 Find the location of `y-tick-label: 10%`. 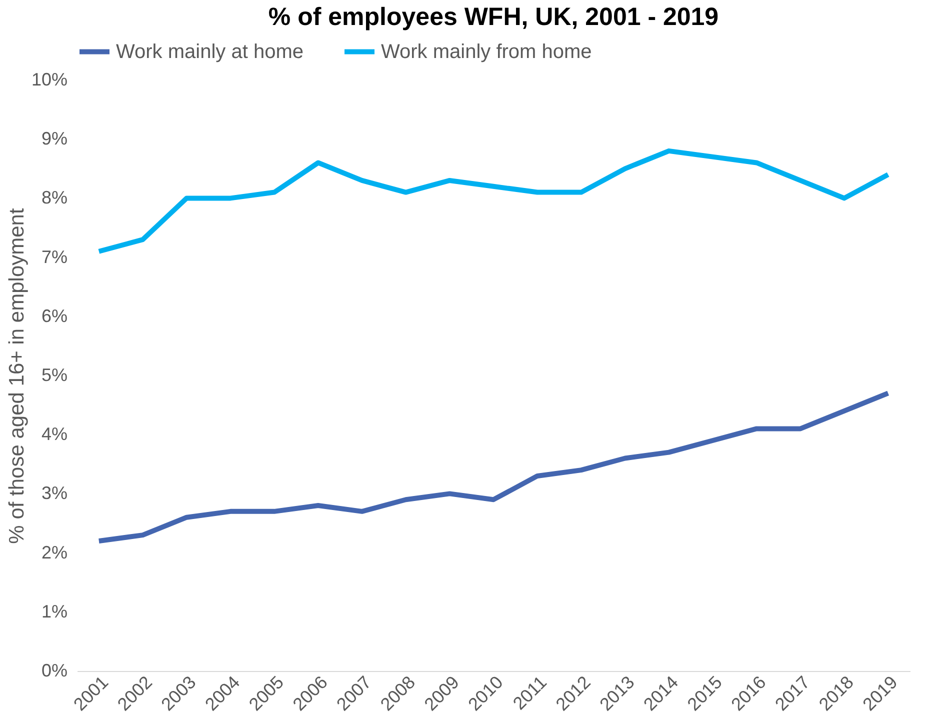

y-tick-label: 10% is located at coordinates (49, 80).